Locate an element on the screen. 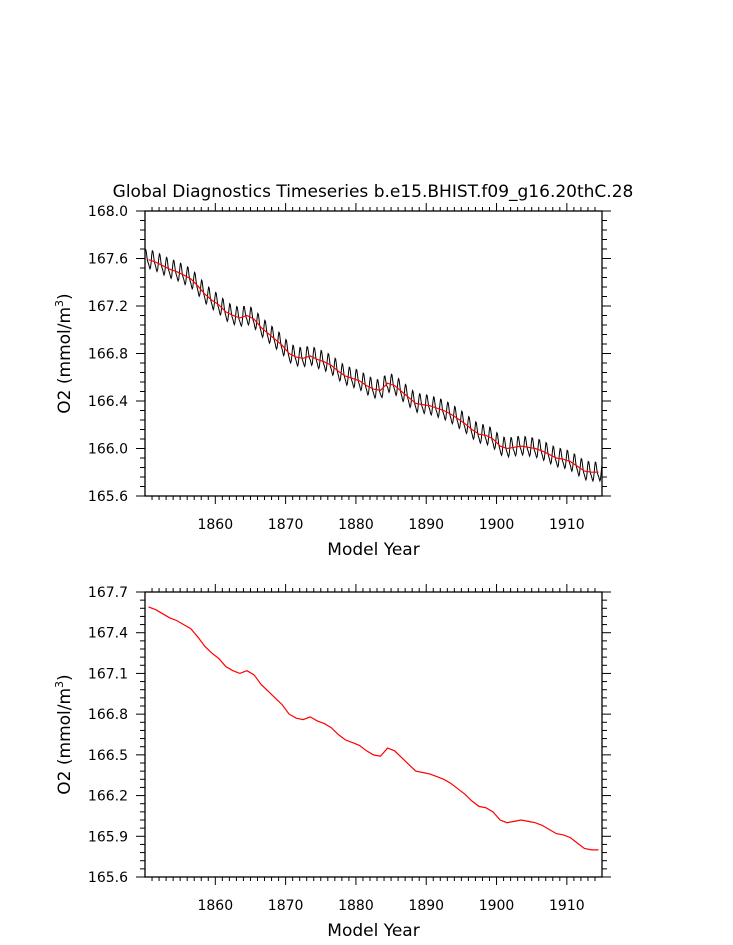 This screenshot has width=733, height=945. y-tick-label: 166.4 is located at coordinates (108, 402).